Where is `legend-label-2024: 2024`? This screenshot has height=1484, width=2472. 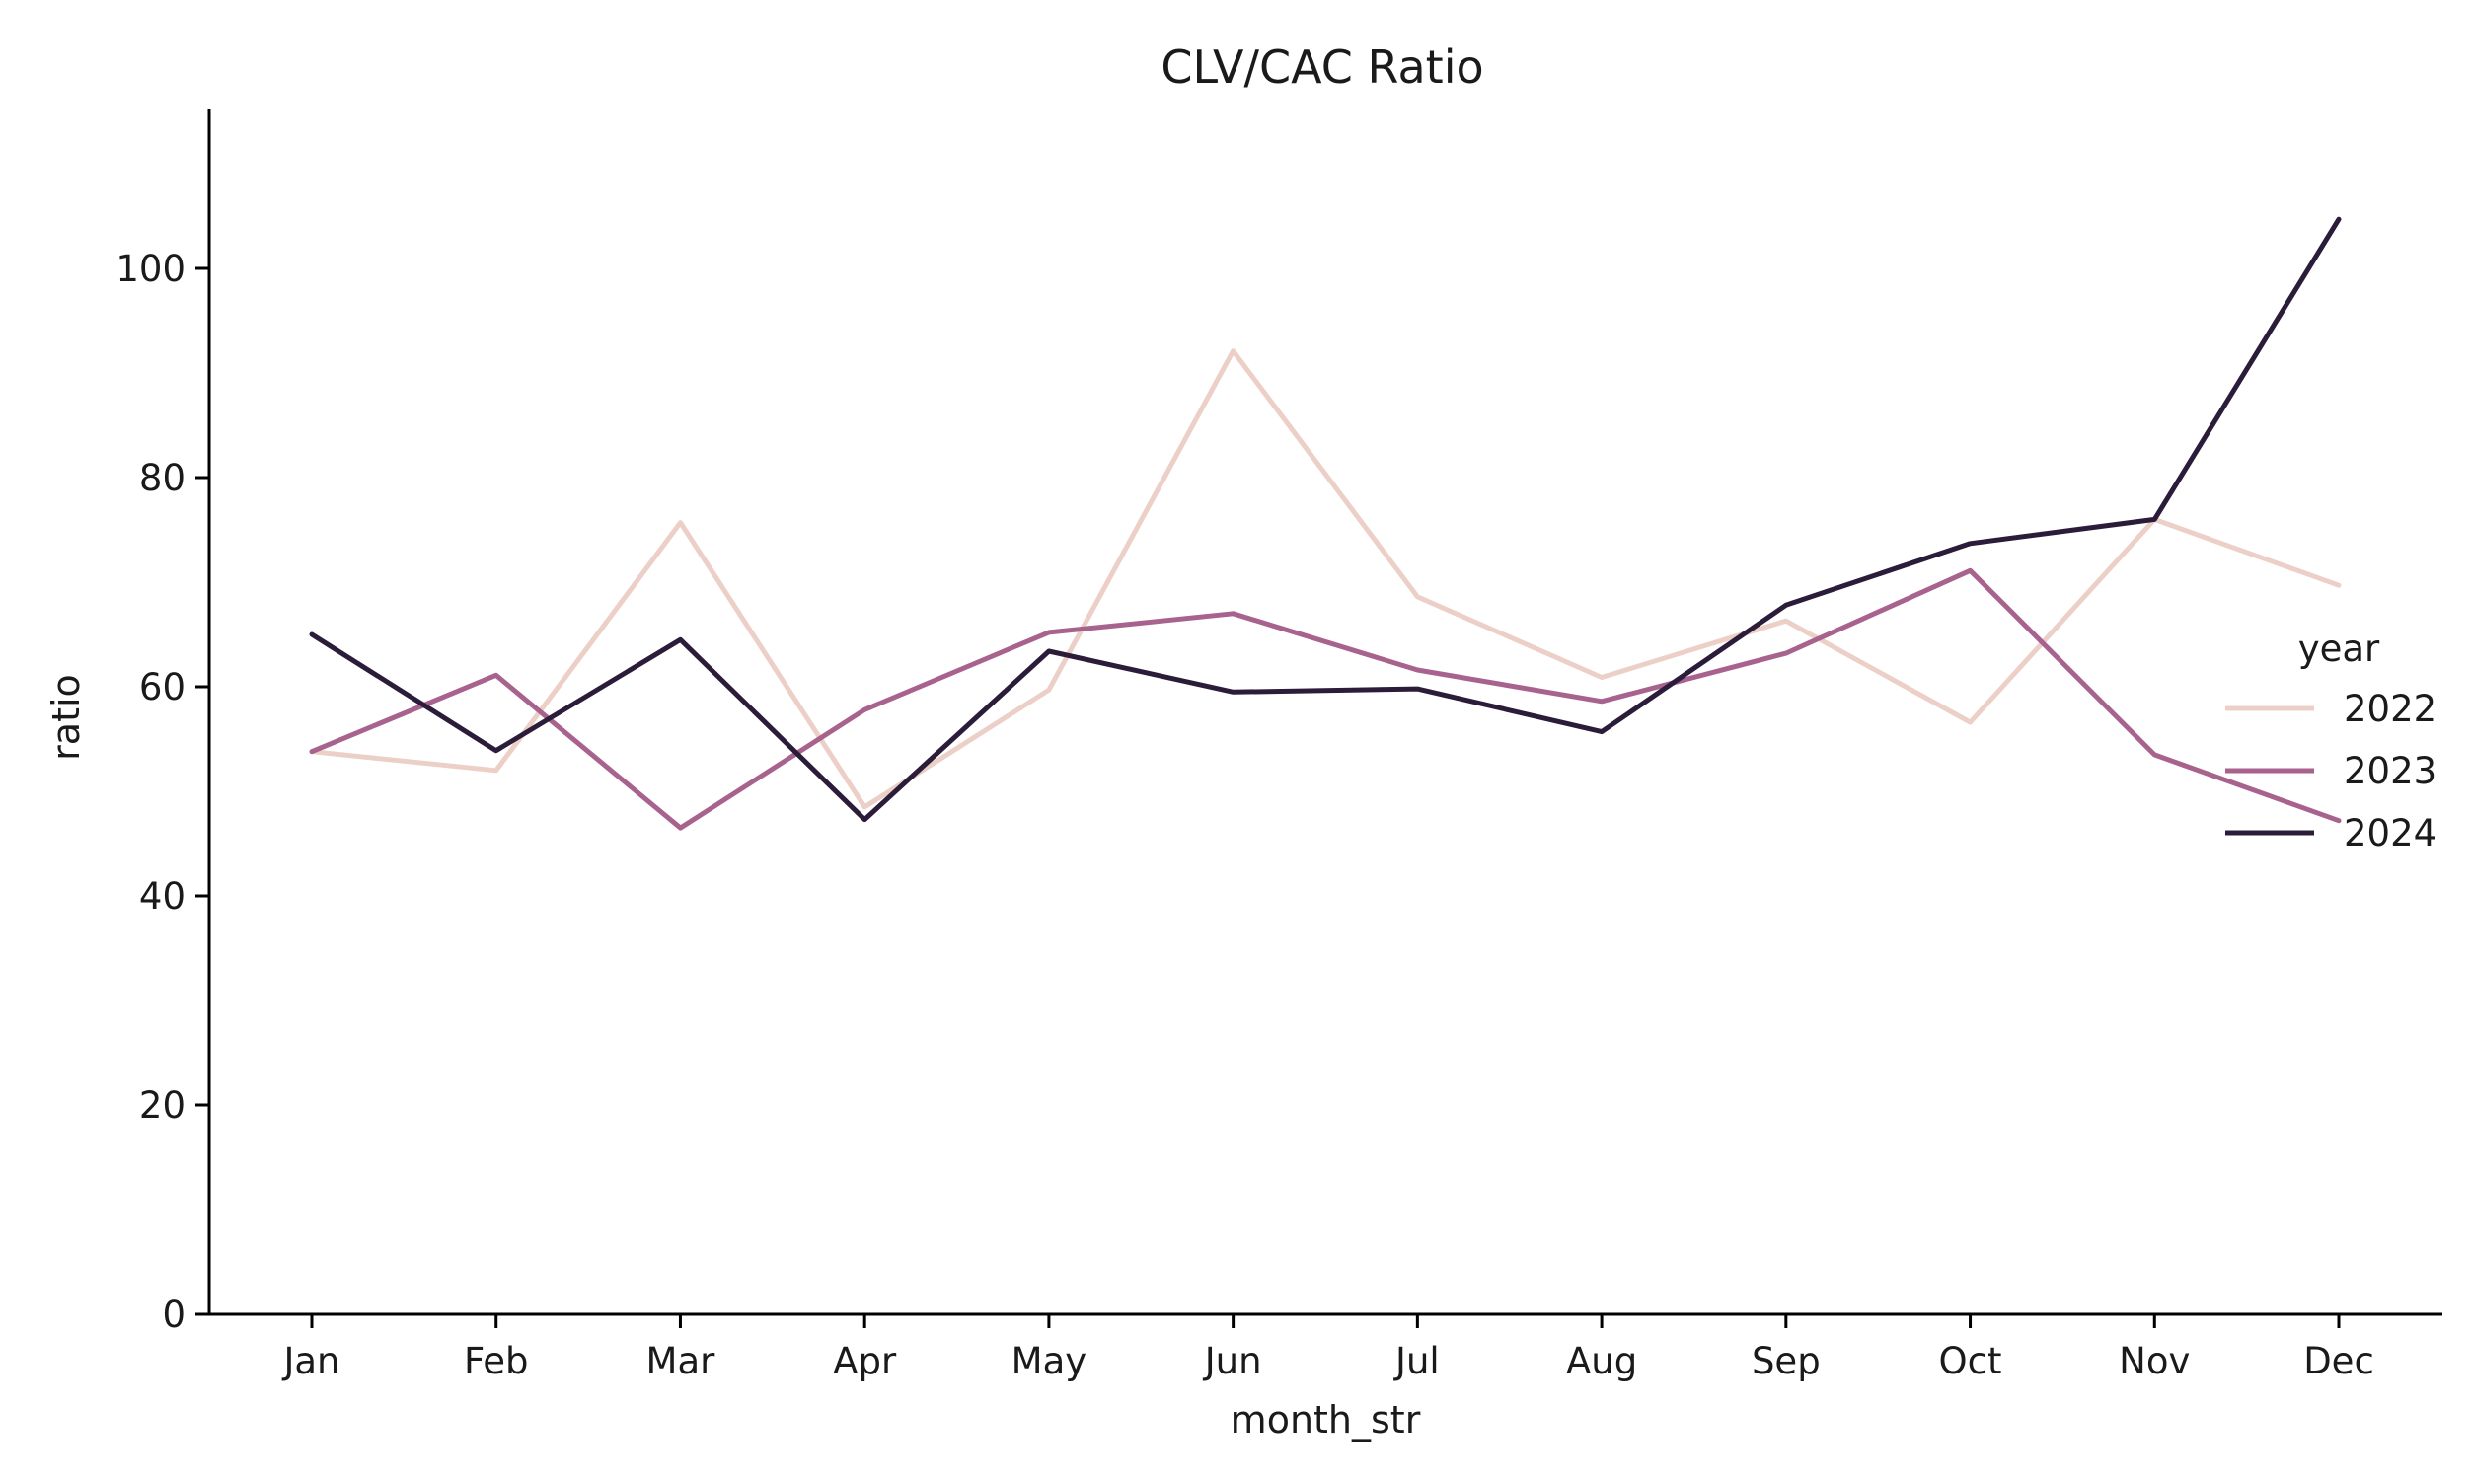
legend-label-2024: 2024 is located at coordinates (2390, 833).